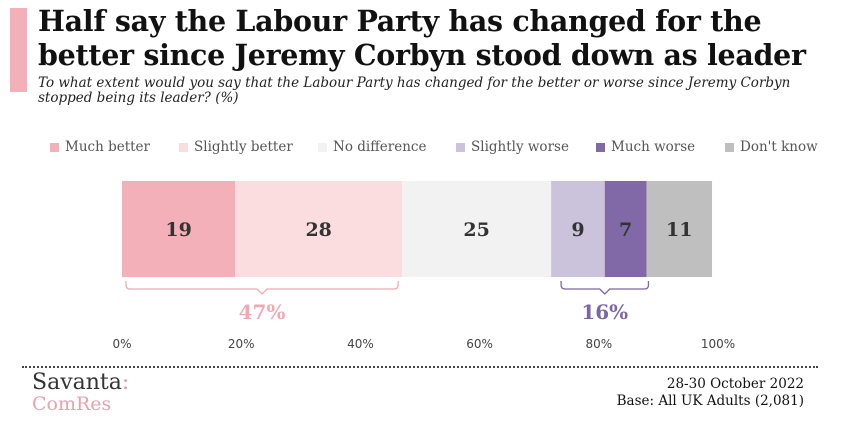  What do you see at coordinates (243, 147) in the screenshot?
I see `legend-label: Slightly better` at bounding box center [243, 147].